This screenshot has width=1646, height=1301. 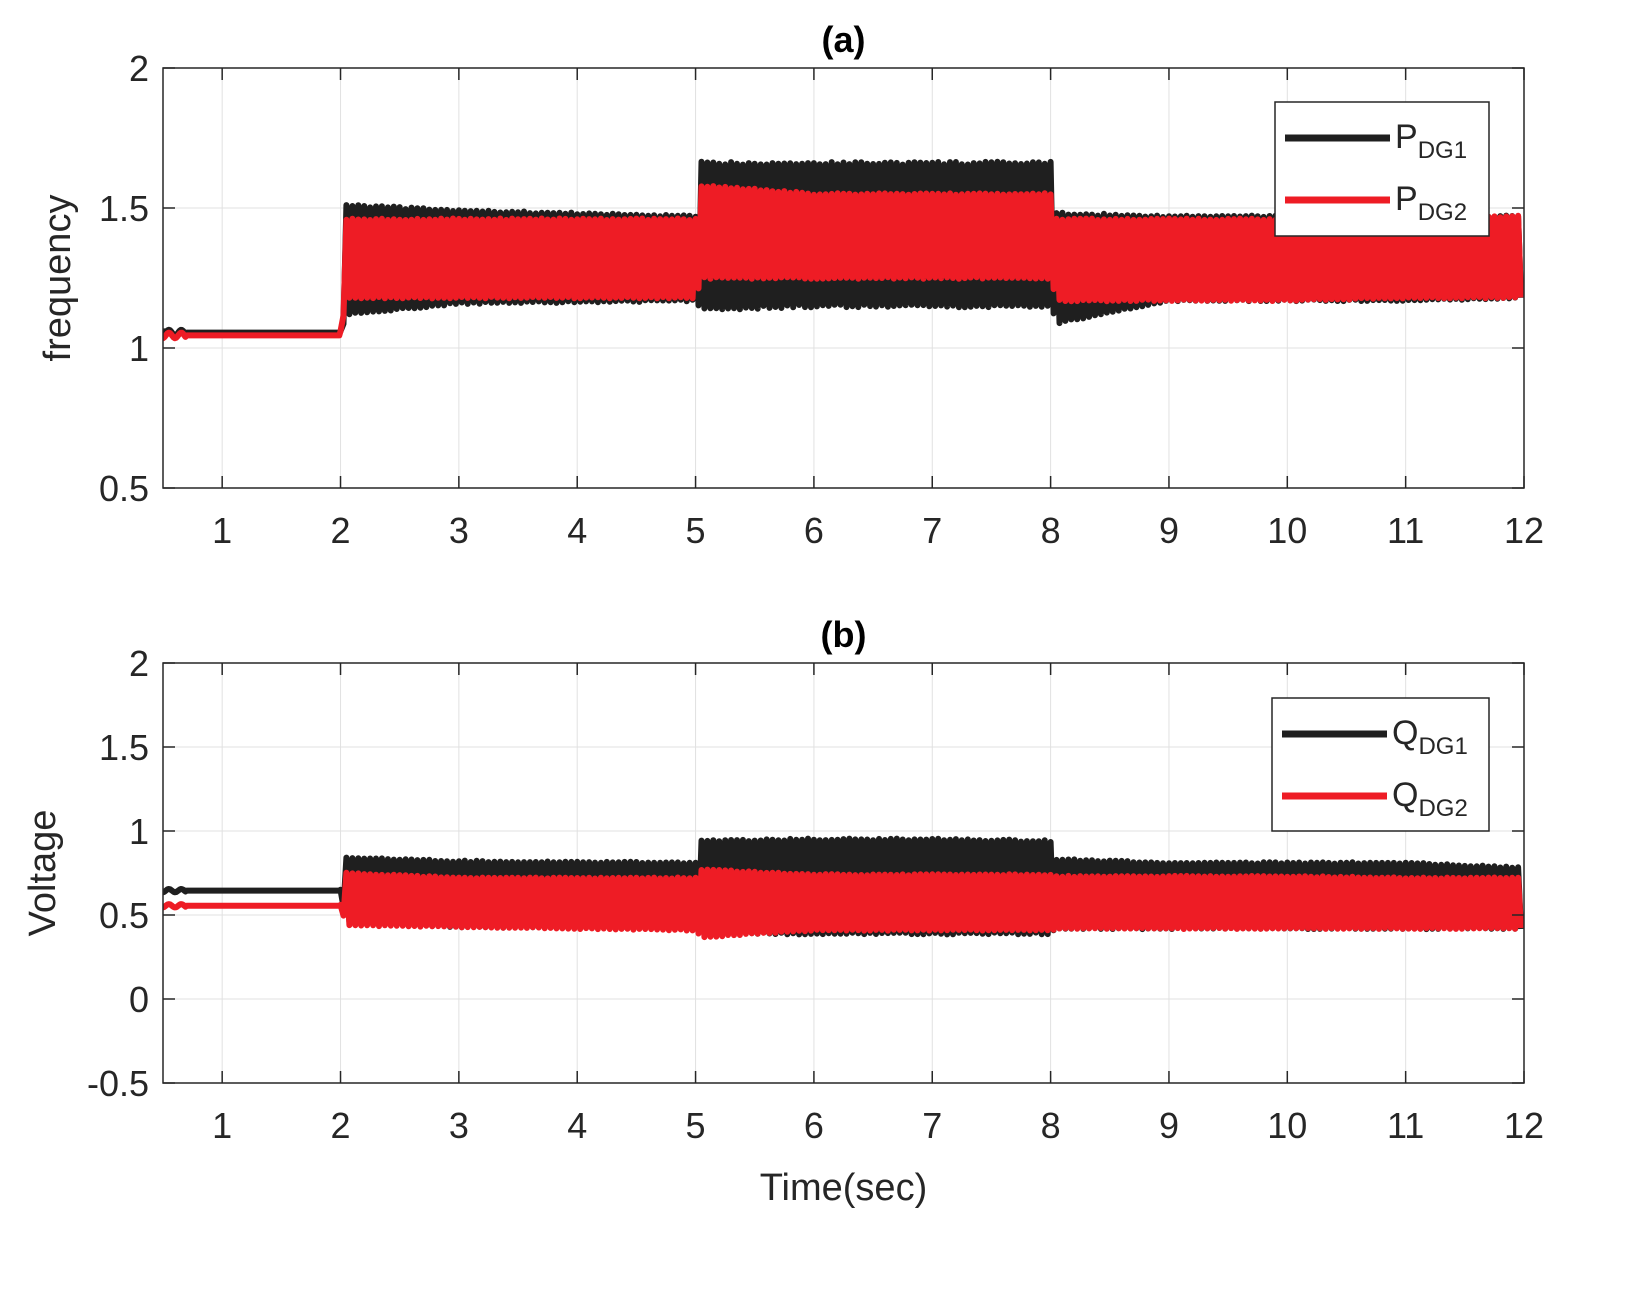 I want to click on y-axis-label: Voltage, so click(x=43, y=873).